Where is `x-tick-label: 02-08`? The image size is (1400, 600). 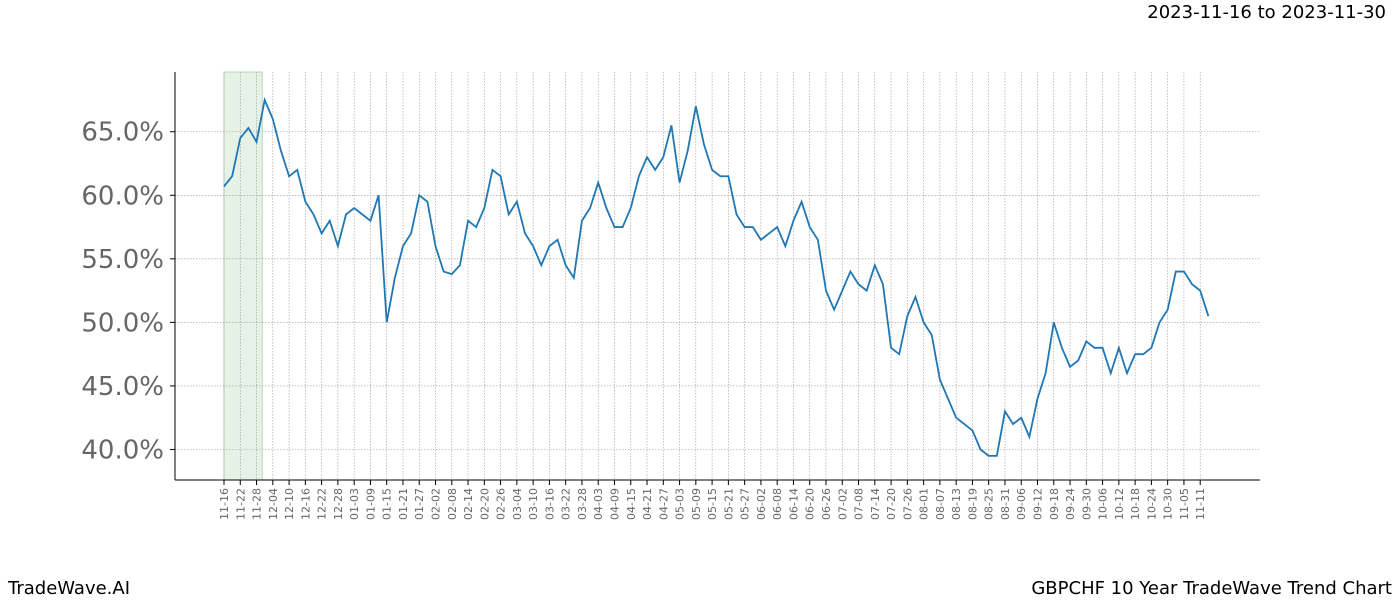
x-tick-label: 02-08 is located at coordinates (452, 504).